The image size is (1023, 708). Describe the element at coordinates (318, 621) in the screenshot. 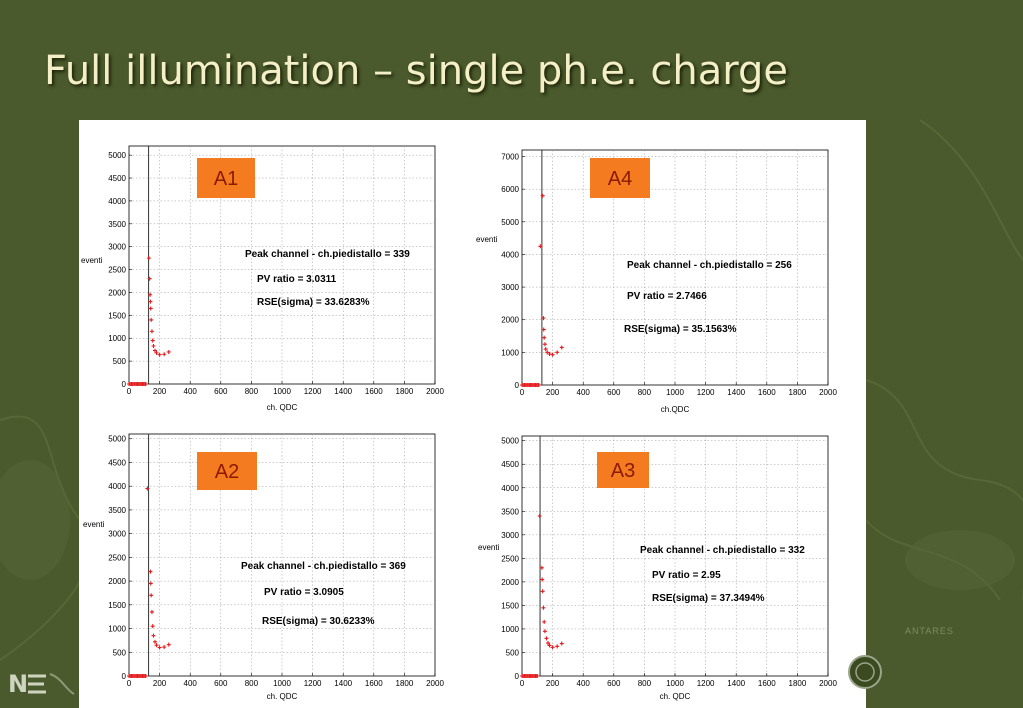

I see `chart-annotation: RSE(sigma) = 30.6233%` at that location.